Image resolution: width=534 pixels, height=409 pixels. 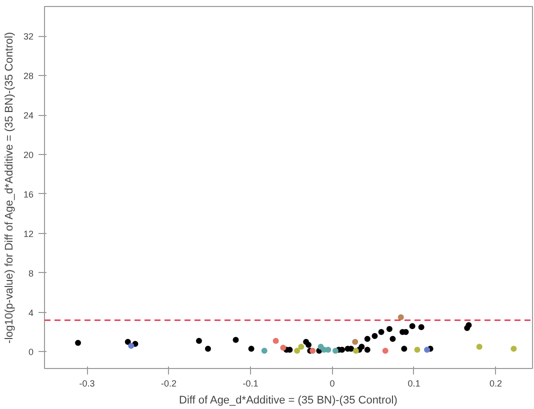 What do you see at coordinates (9, 188) in the screenshot?
I see `y-axis-title: -log10(p-value) for Diff of Age_d*Additive = (35 BN)-(35 Control)` at bounding box center [9, 188].